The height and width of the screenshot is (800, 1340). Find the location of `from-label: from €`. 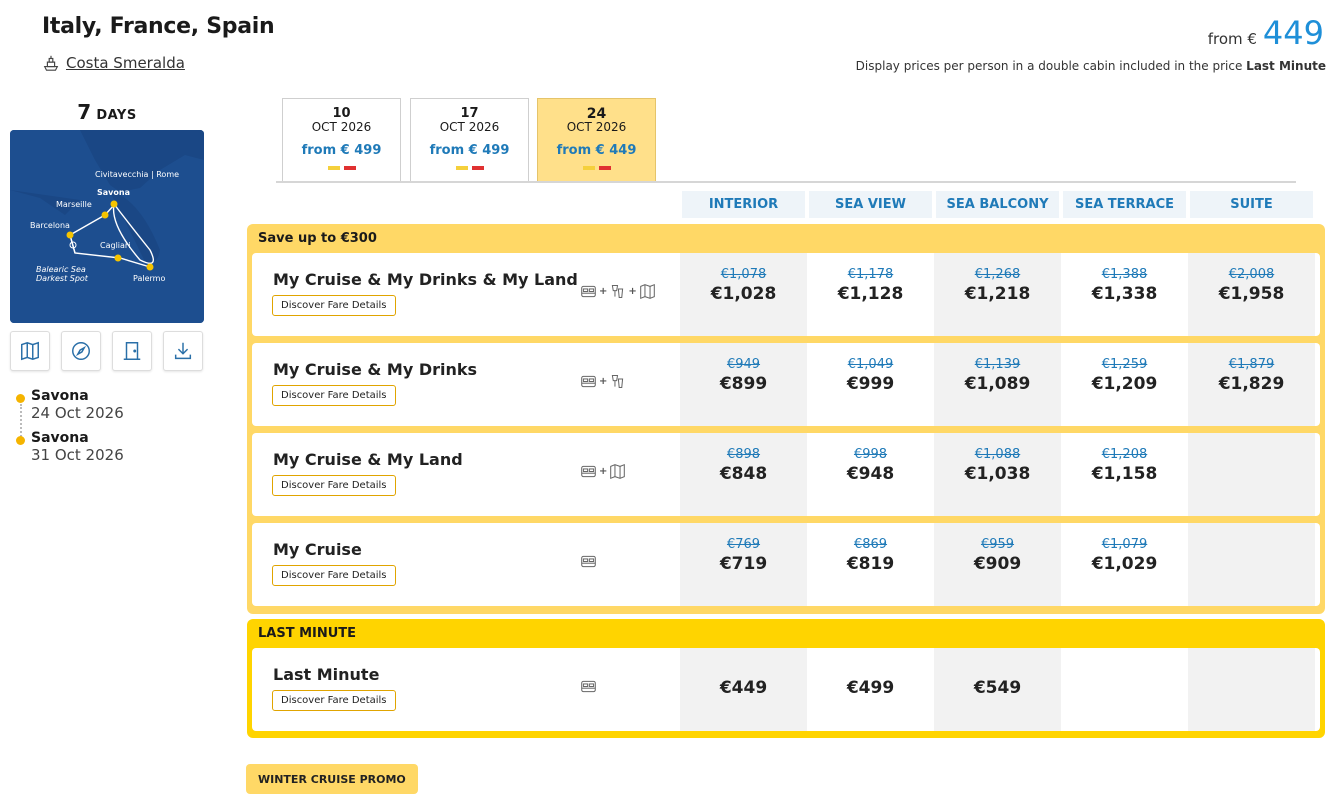

from-label: from € is located at coordinates (1232, 39).